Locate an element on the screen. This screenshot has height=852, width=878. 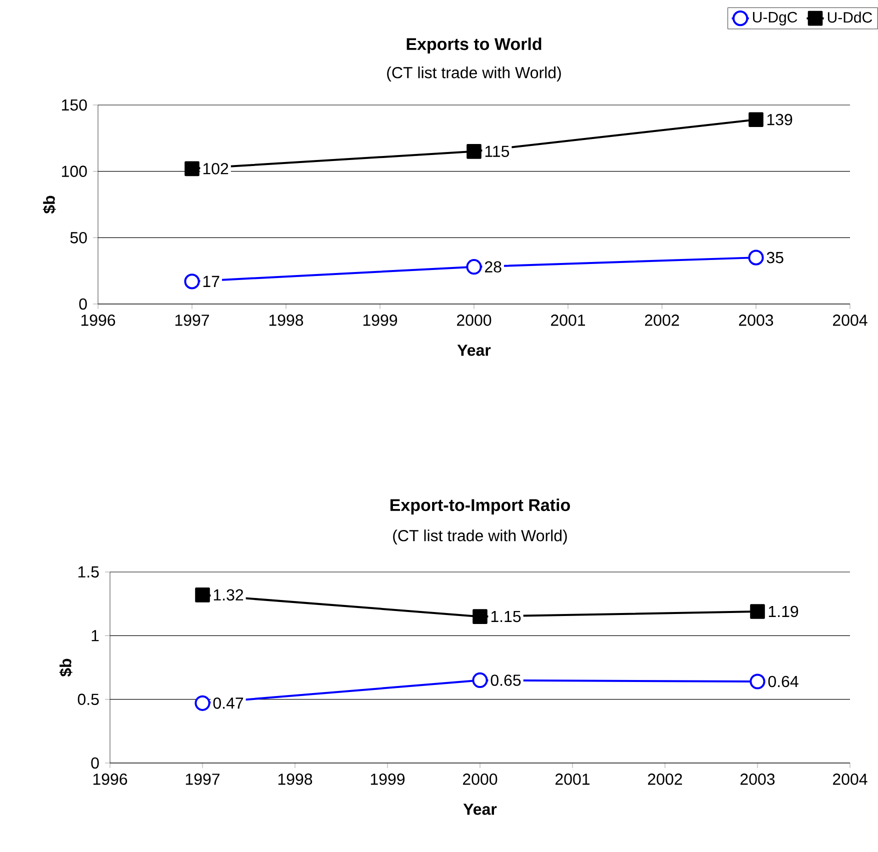
data-label: 1.15 is located at coordinates (506, 616).